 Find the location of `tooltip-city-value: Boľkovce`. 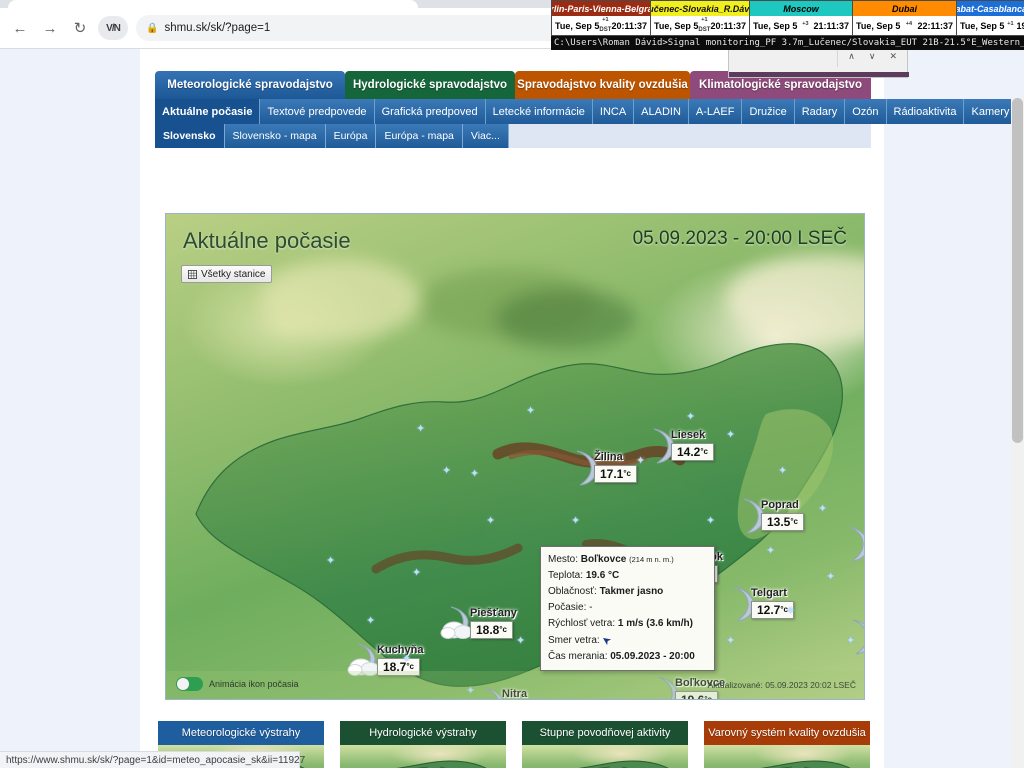

tooltip-city-value: Boľkovce is located at coordinates (603, 559).